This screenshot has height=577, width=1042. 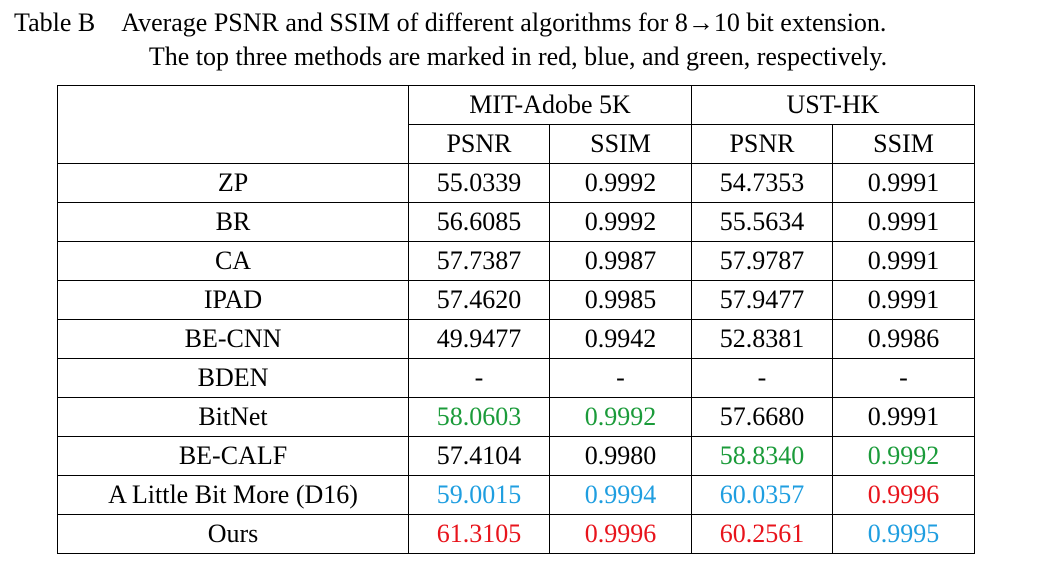 I want to click on value-cell: 0.9987, so click(x=620, y=261).